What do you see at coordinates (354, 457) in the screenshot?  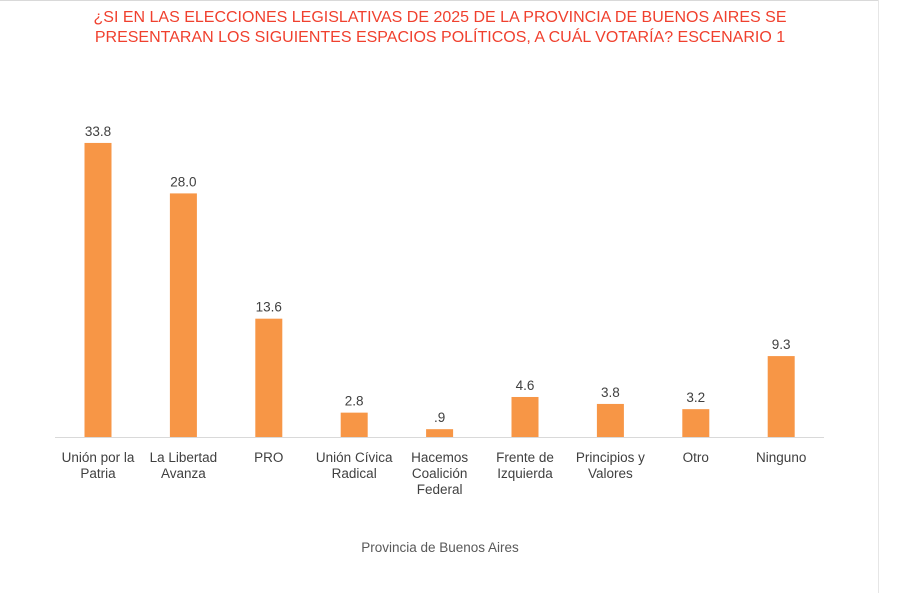 I see `tick-label-3-line-0: Unión Cívica` at bounding box center [354, 457].